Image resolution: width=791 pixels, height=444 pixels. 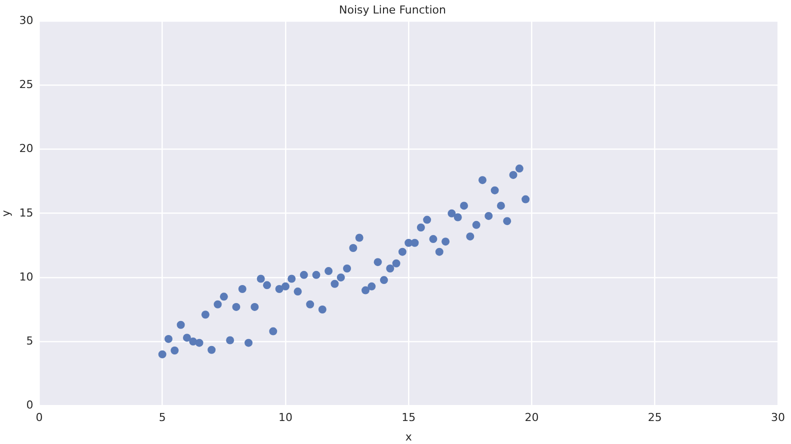 I want to click on chart-title: Noisy Line Function, so click(x=392, y=9).